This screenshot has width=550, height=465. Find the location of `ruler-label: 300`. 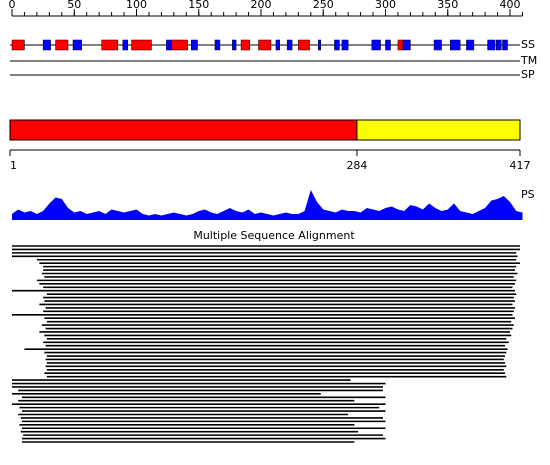

ruler-label: 300 is located at coordinates (385, 5).